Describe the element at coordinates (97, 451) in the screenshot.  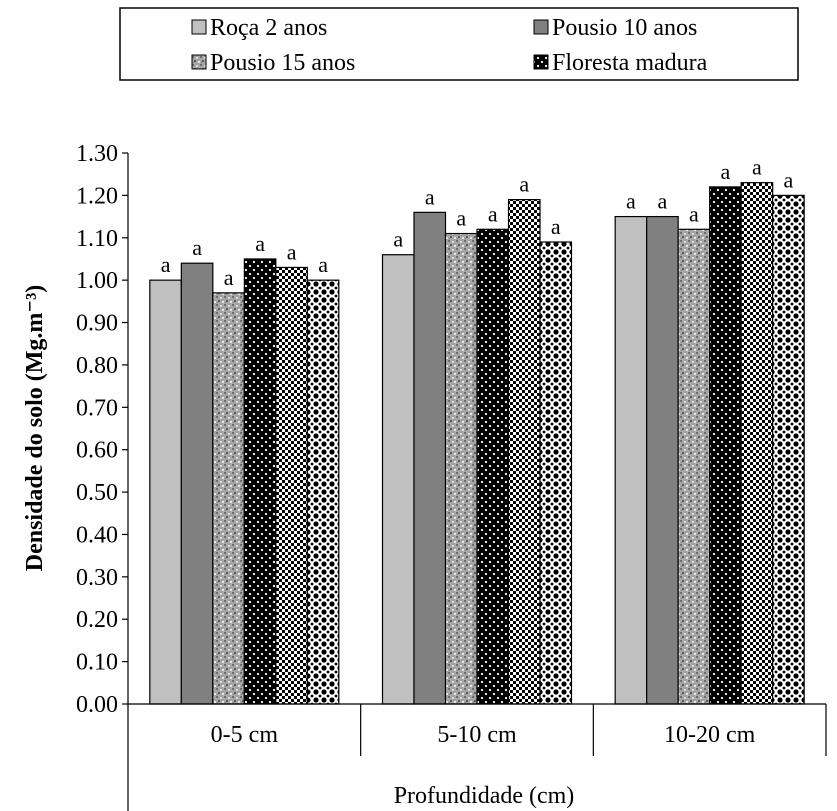
I see `y-tick-label: 0.60` at that location.